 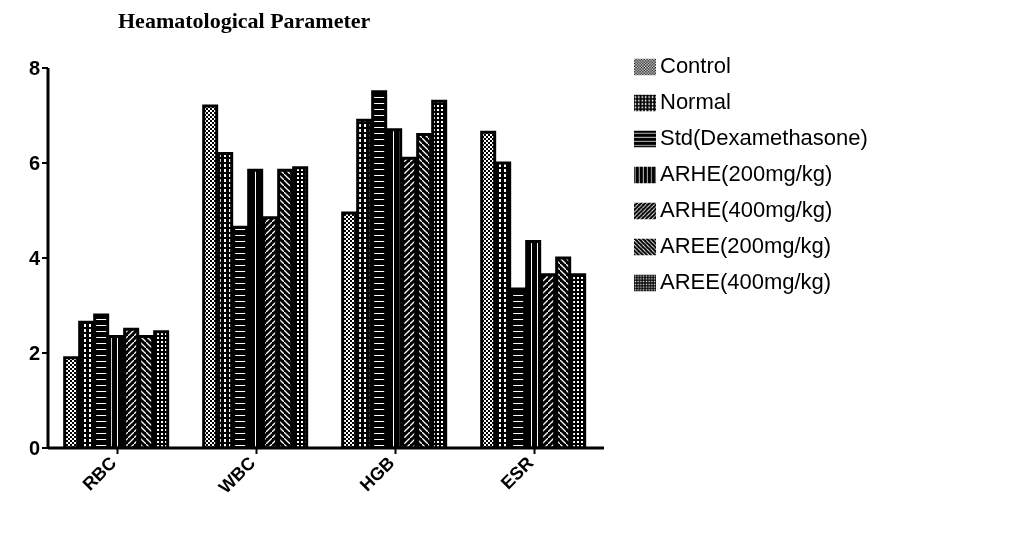 I want to click on legend-label: AREE(200mg/kg), so click(x=746, y=245).